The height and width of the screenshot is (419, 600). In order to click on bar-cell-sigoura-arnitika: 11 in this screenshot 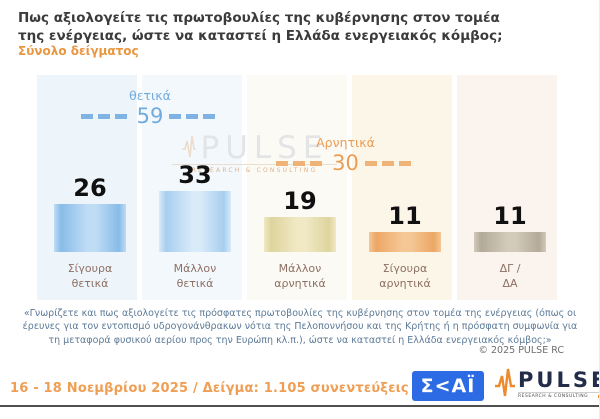, I will do `click(405, 228)`.